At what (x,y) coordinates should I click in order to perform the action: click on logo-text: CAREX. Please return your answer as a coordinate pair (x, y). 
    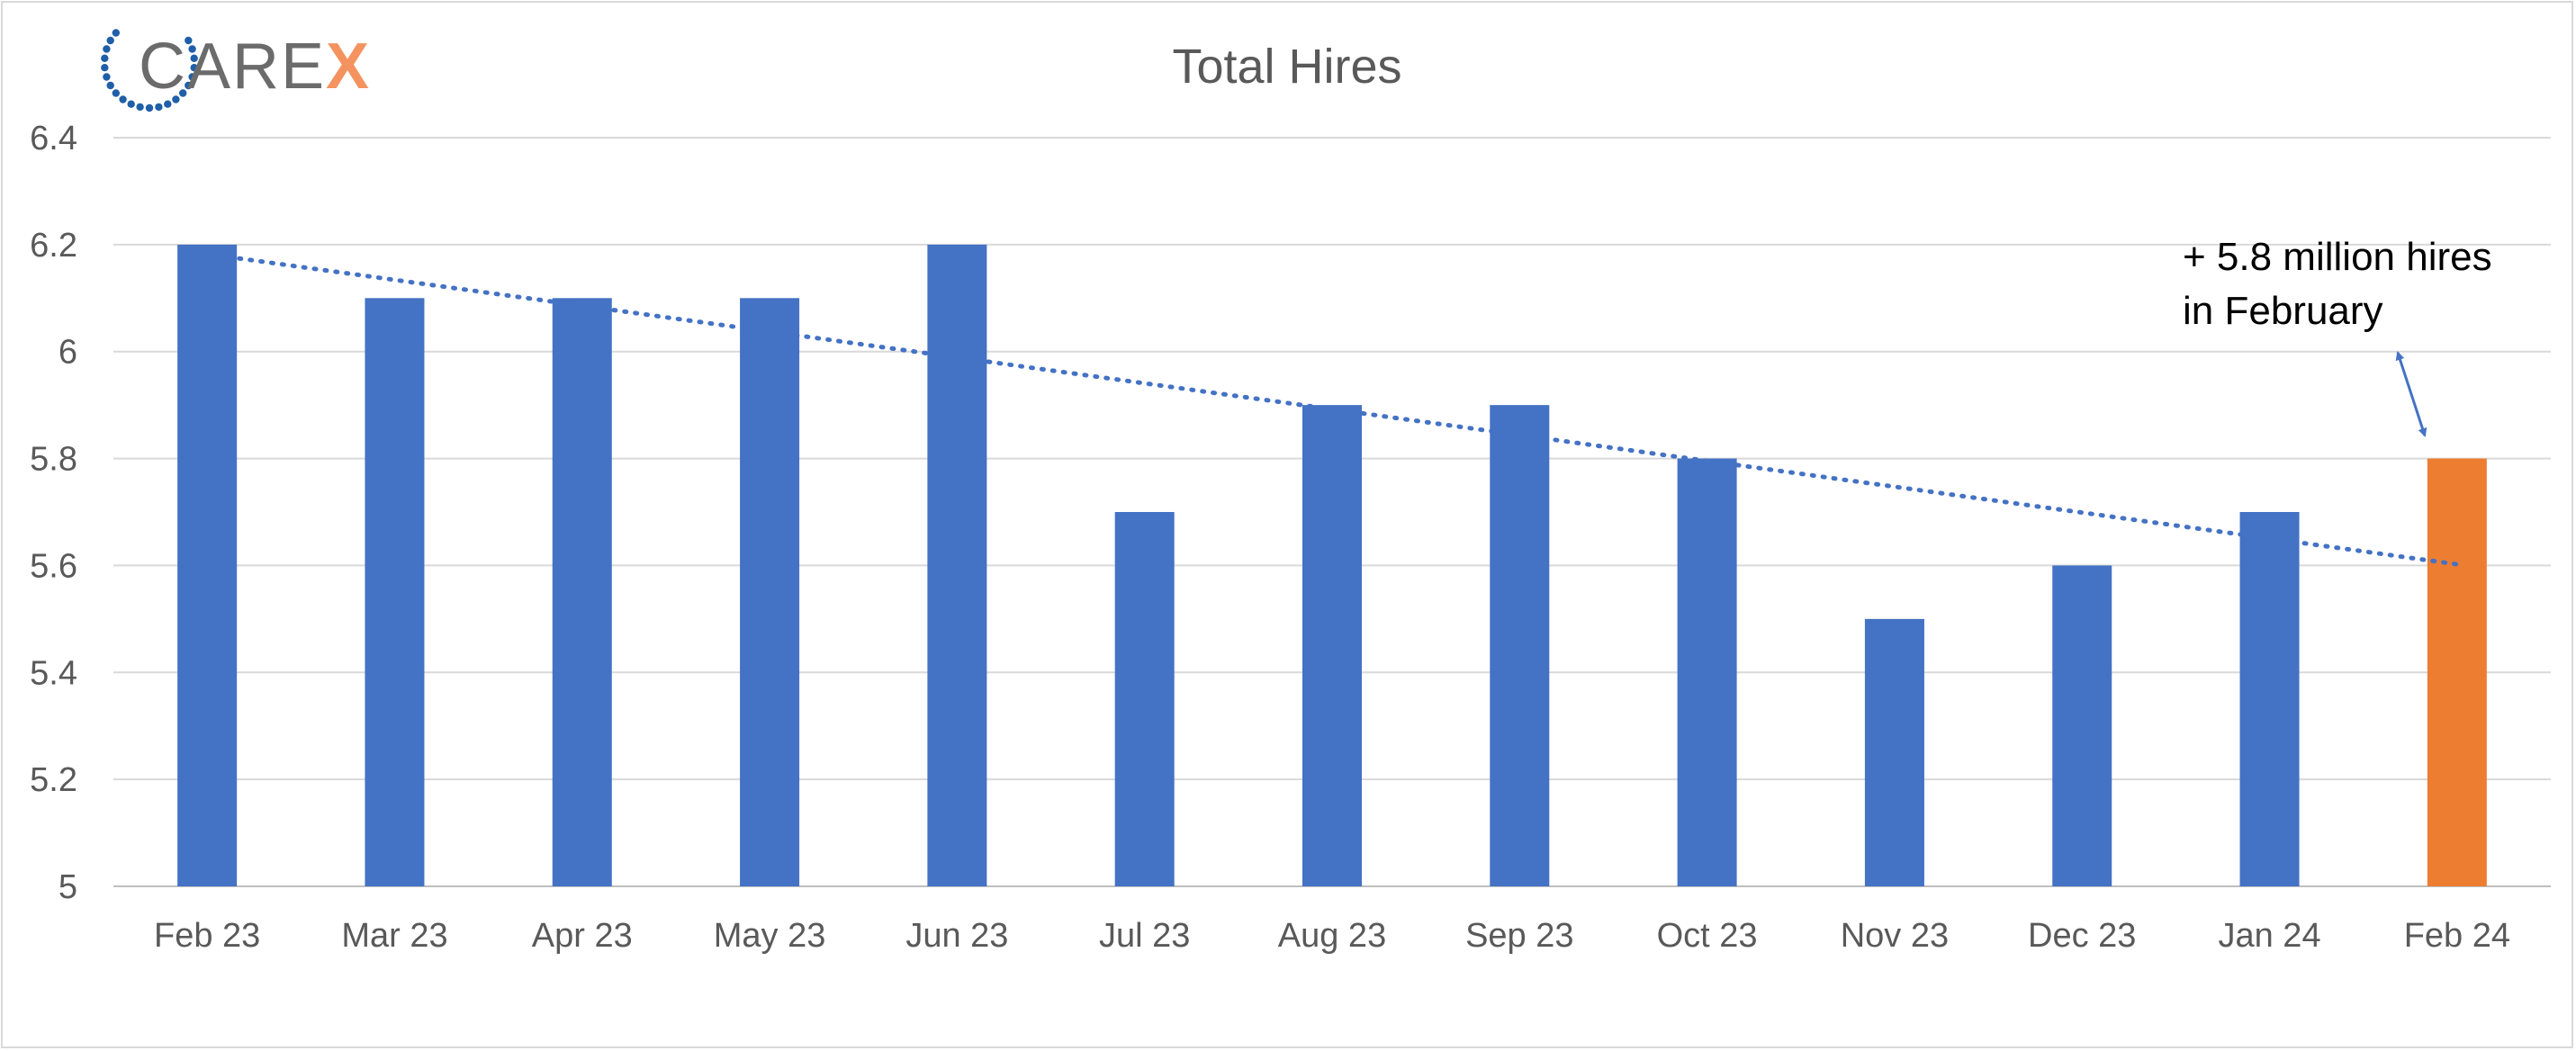
    Looking at the image, I should click on (255, 67).